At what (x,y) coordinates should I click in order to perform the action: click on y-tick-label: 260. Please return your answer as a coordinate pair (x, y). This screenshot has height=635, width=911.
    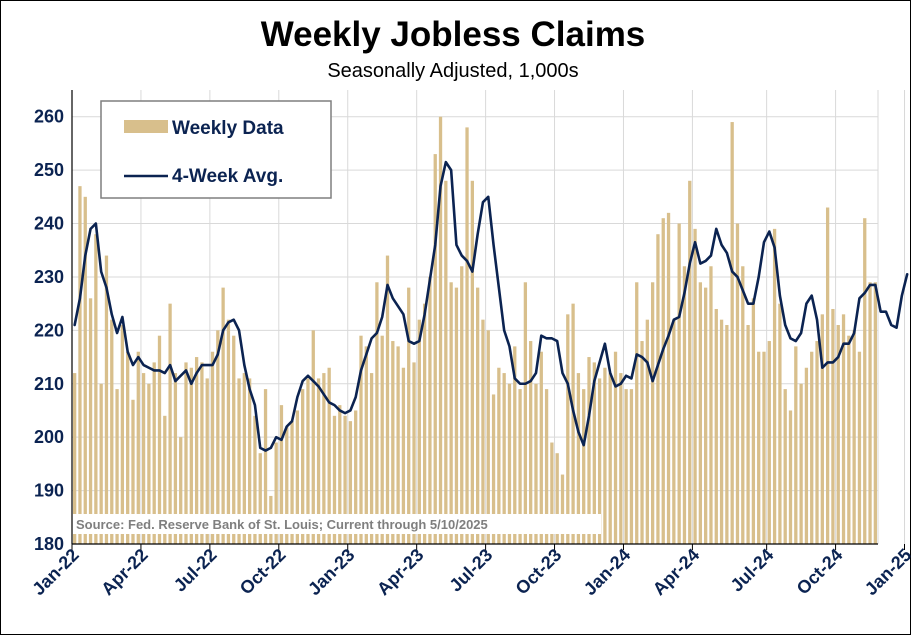
    Looking at the image, I should click on (49, 117).